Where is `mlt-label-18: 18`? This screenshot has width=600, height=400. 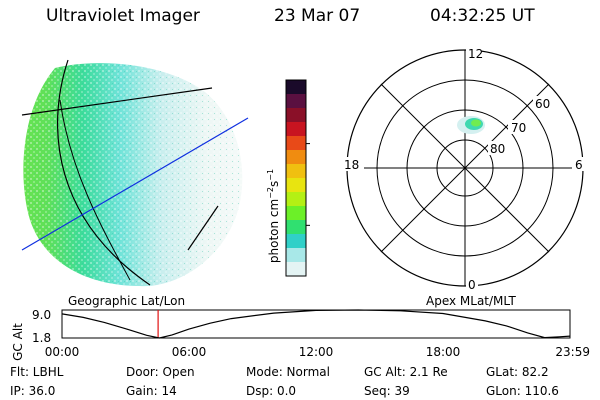
mlt-label-18: 18 is located at coordinates (351, 165).